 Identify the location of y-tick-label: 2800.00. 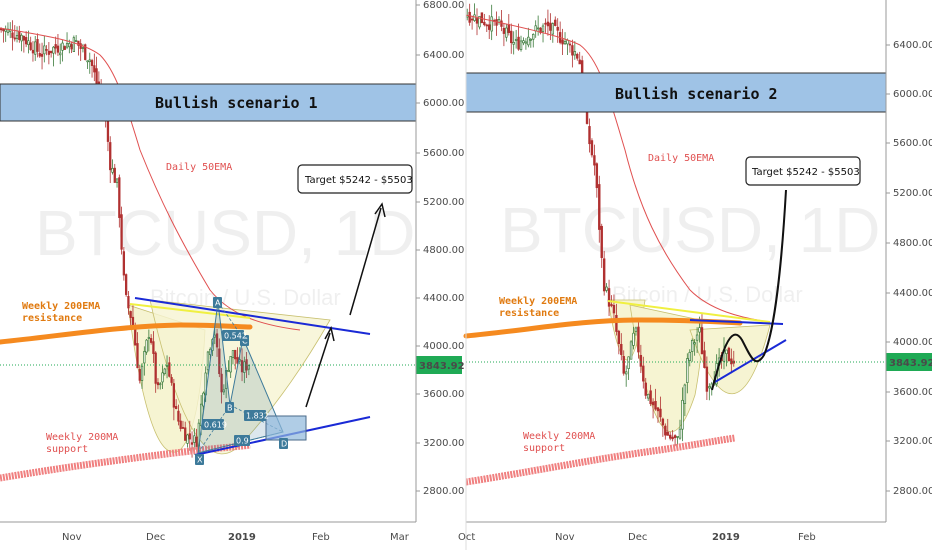
(443, 491).